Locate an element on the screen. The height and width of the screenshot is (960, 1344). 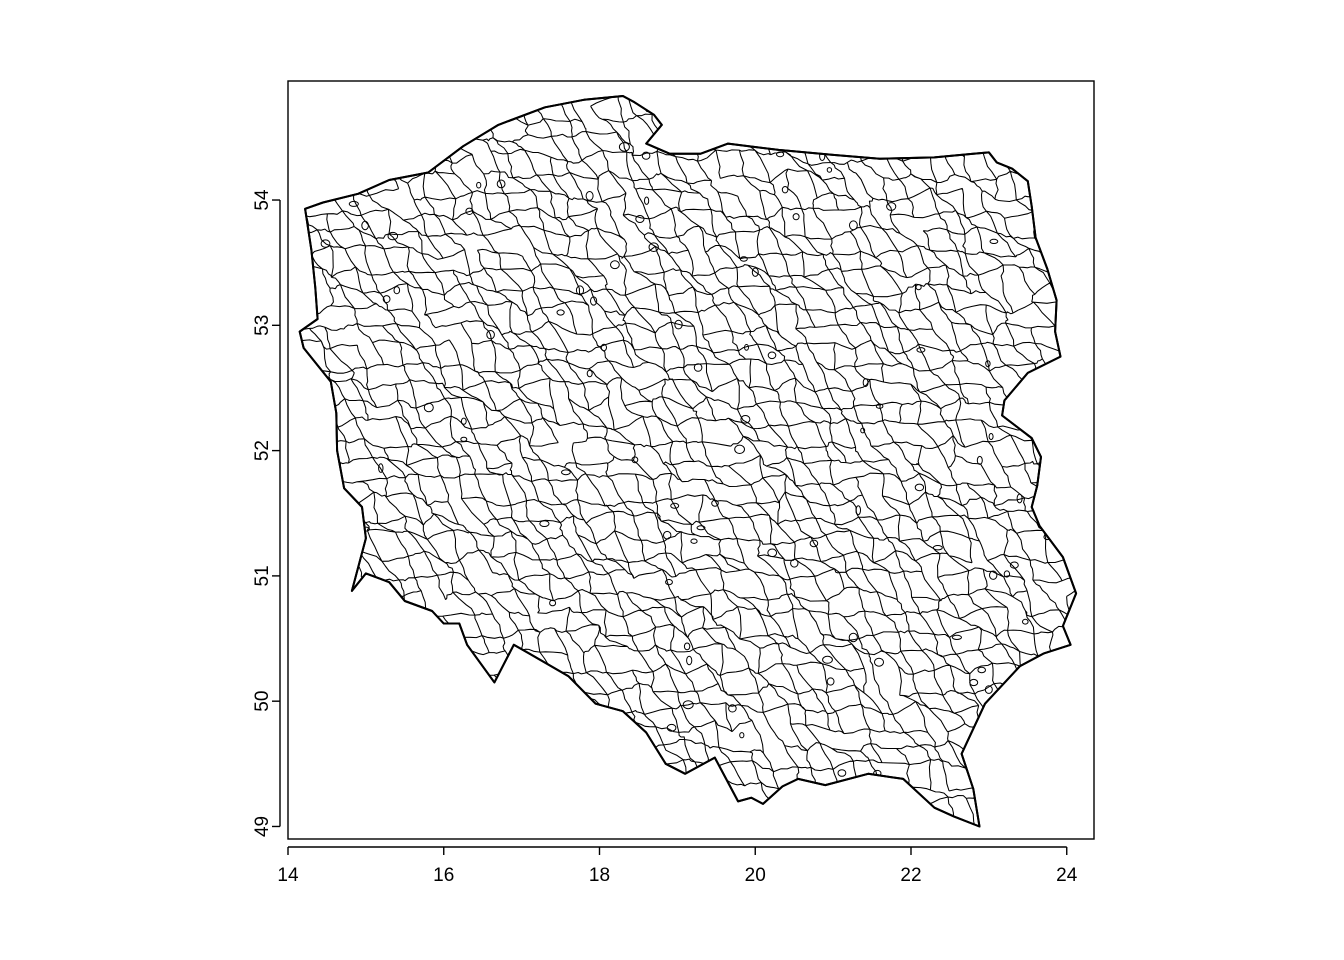
y-tick-label: 51 is located at coordinates (262, 575).